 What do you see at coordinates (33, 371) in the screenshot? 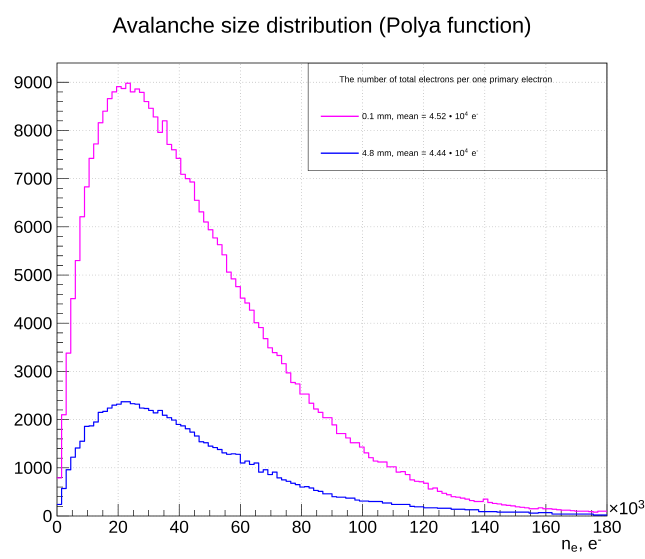
I see `y-tick-label: 3000` at bounding box center [33, 371].